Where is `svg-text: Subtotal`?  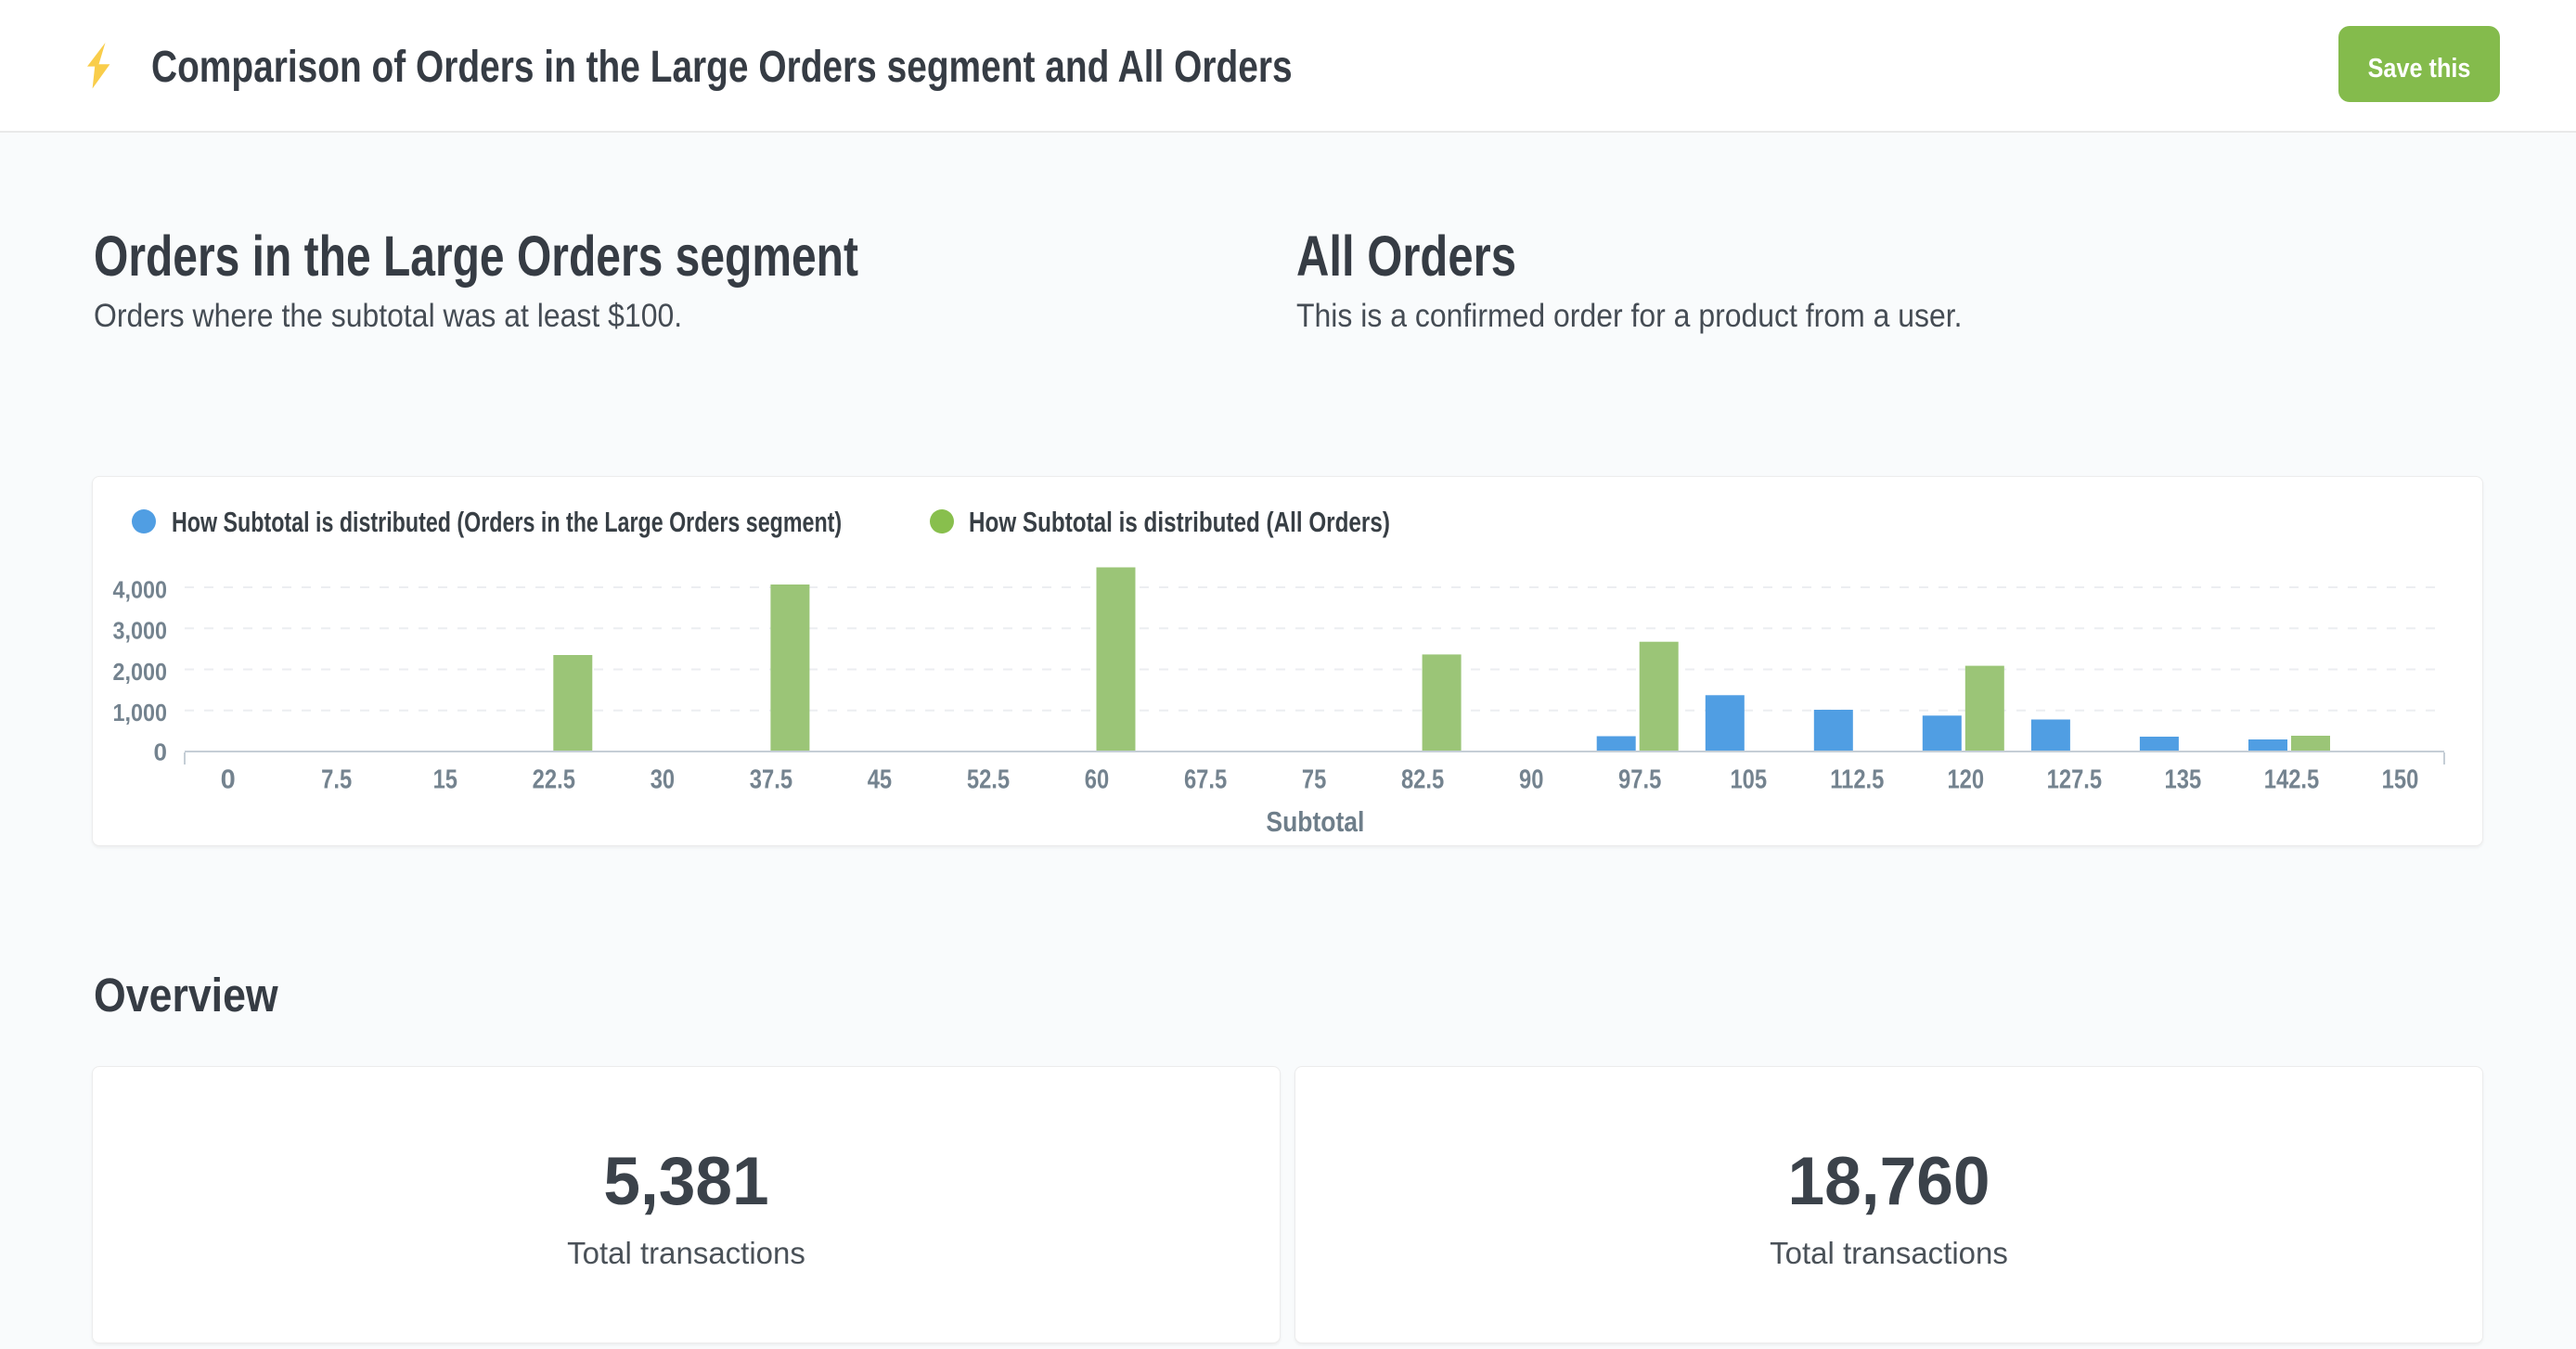 svg-text: Subtotal is located at coordinates (1315, 821).